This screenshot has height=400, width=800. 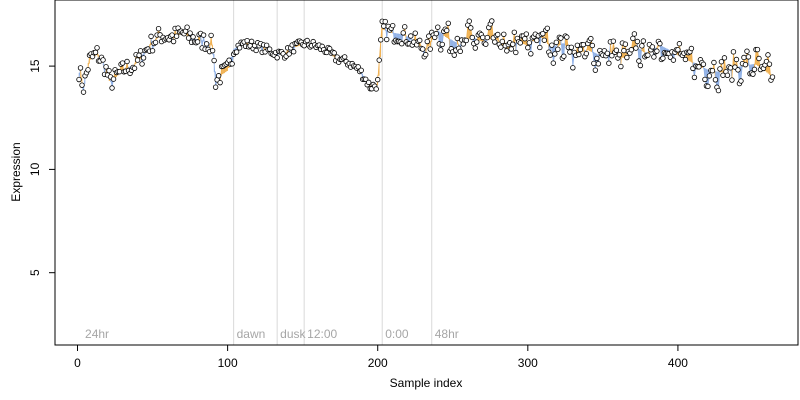 I want to click on y-tick-label: 5, so click(x=35, y=272).